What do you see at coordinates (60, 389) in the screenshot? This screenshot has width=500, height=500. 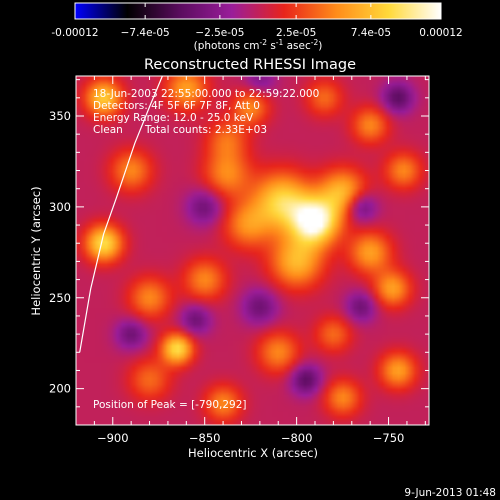 I see `y-tick-label: 200` at bounding box center [60, 389].